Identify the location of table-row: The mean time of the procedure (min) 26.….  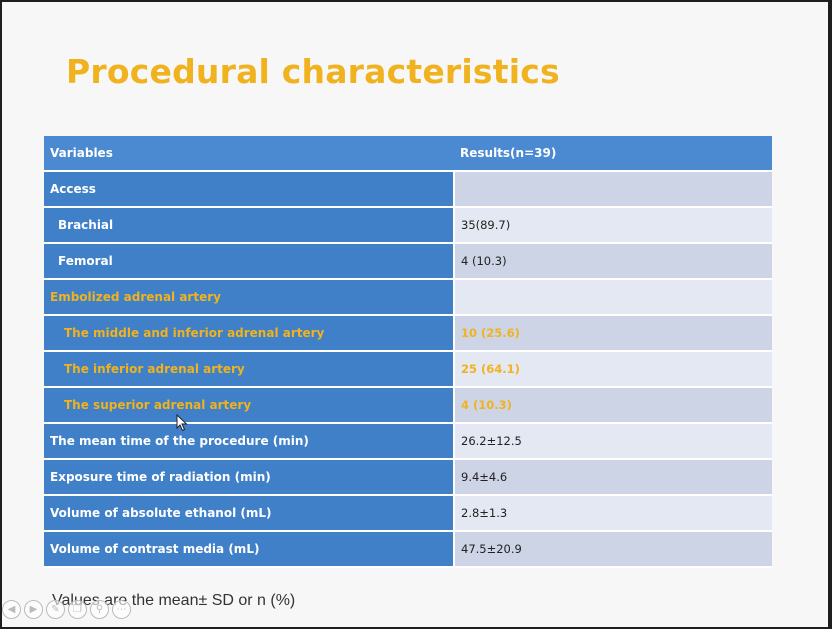
(408, 441).